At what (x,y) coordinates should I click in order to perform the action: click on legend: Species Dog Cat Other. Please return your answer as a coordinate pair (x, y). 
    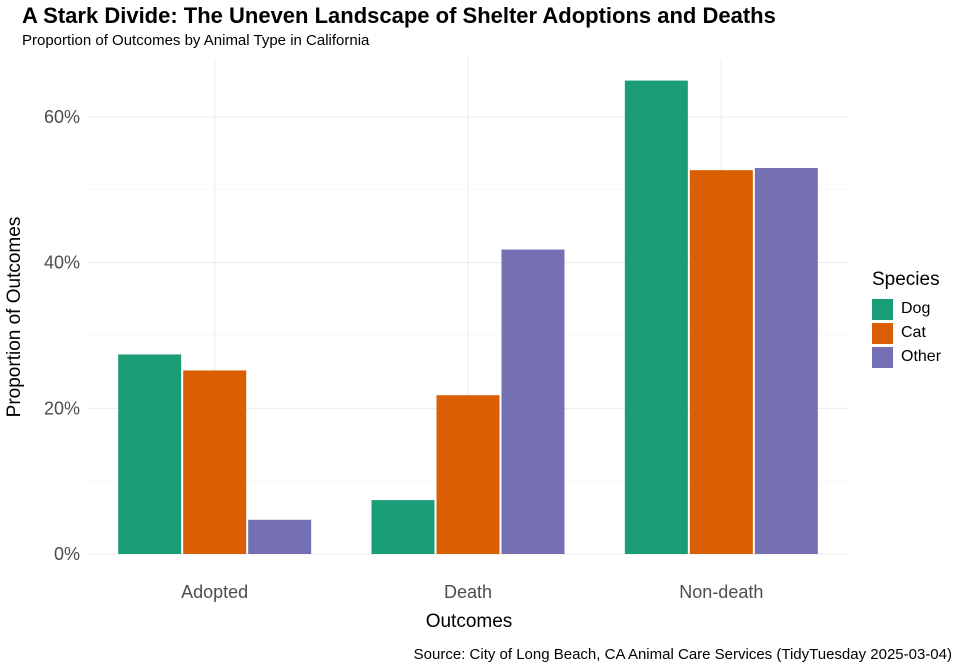
    Looking at the image, I should click on (906, 319).